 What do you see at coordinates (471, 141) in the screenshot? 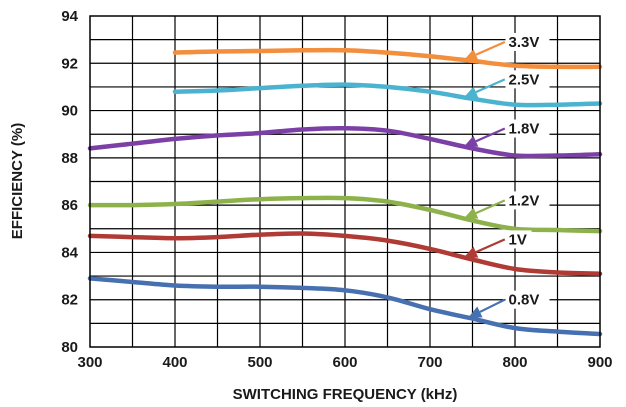
I see `series-arrowhead-1-8v` at bounding box center [471, 141].